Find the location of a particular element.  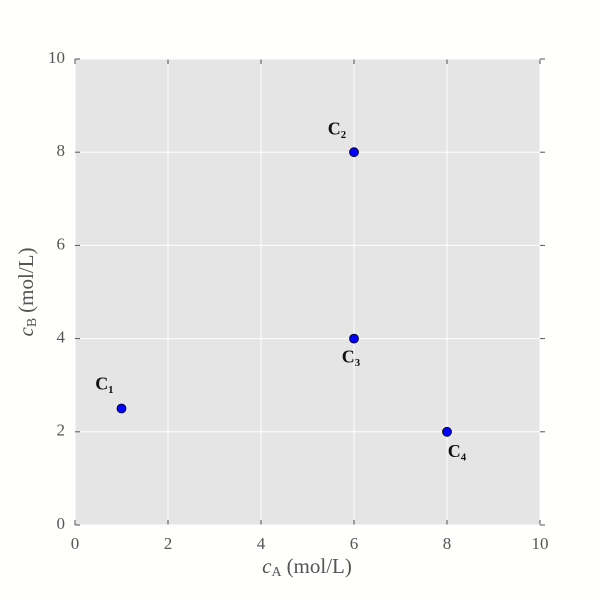

y-tick-label: 10 is located at coordinates (56, 57).